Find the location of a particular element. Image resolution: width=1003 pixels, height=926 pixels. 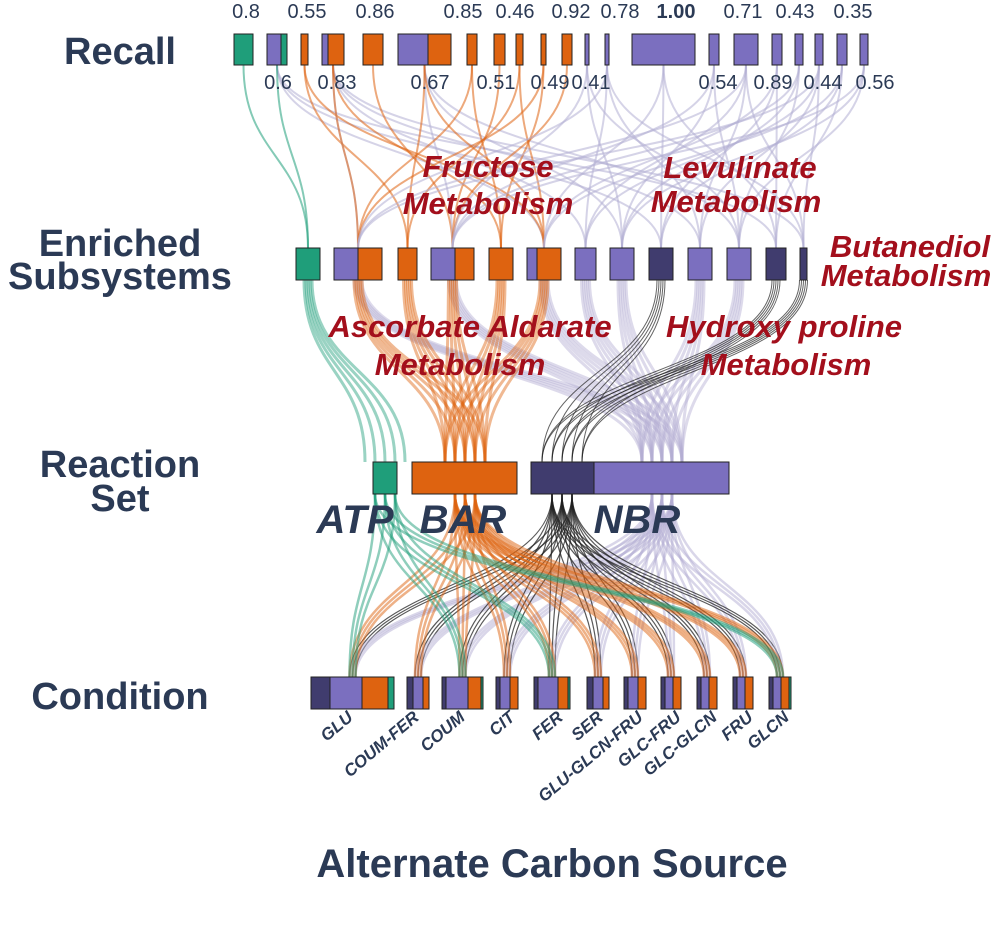

condition-label: GLCN is located at coordinates (768, 730).